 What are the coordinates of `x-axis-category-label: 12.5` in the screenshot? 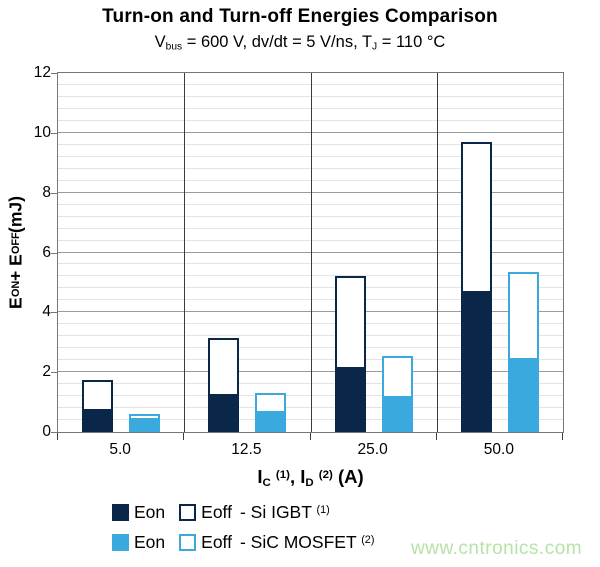 It's located at (246, 449).